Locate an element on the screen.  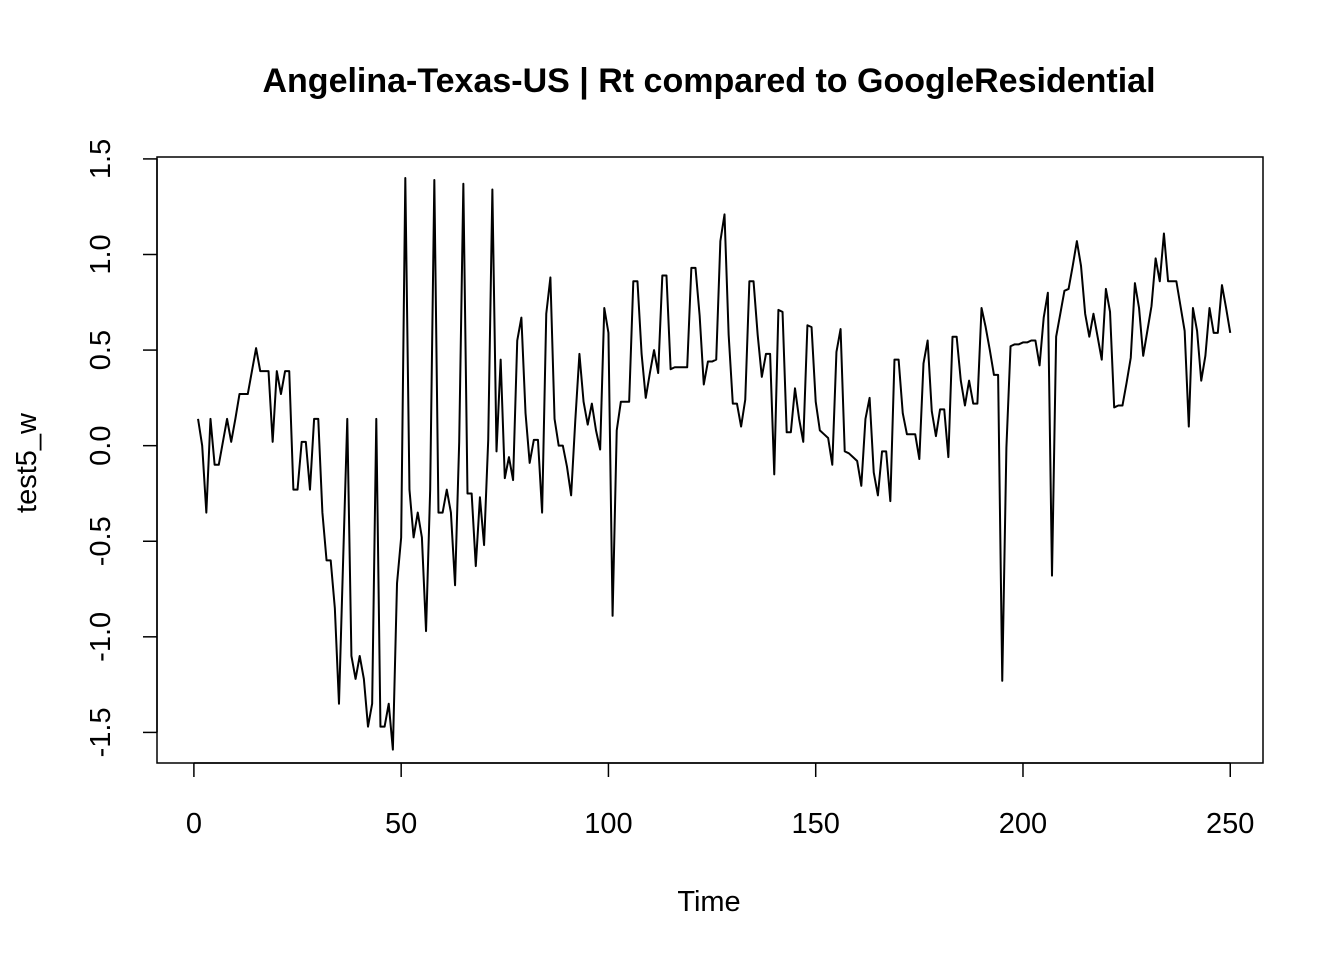
y-axis-label: test5_w is located at coordinates (27, 462).